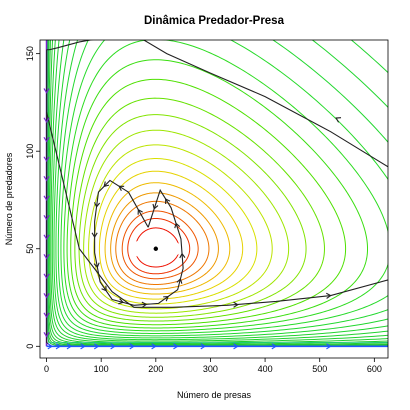  Describe the element at coordinates (265, 369) in the screenshot. I see `x-tick-label: 400` at that location.